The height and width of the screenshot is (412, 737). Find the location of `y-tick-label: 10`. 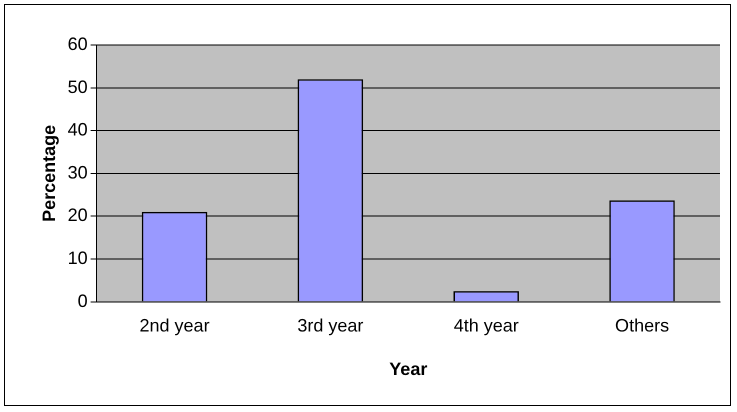

y-tick-label: 10 is located at coordinates (78, 258).